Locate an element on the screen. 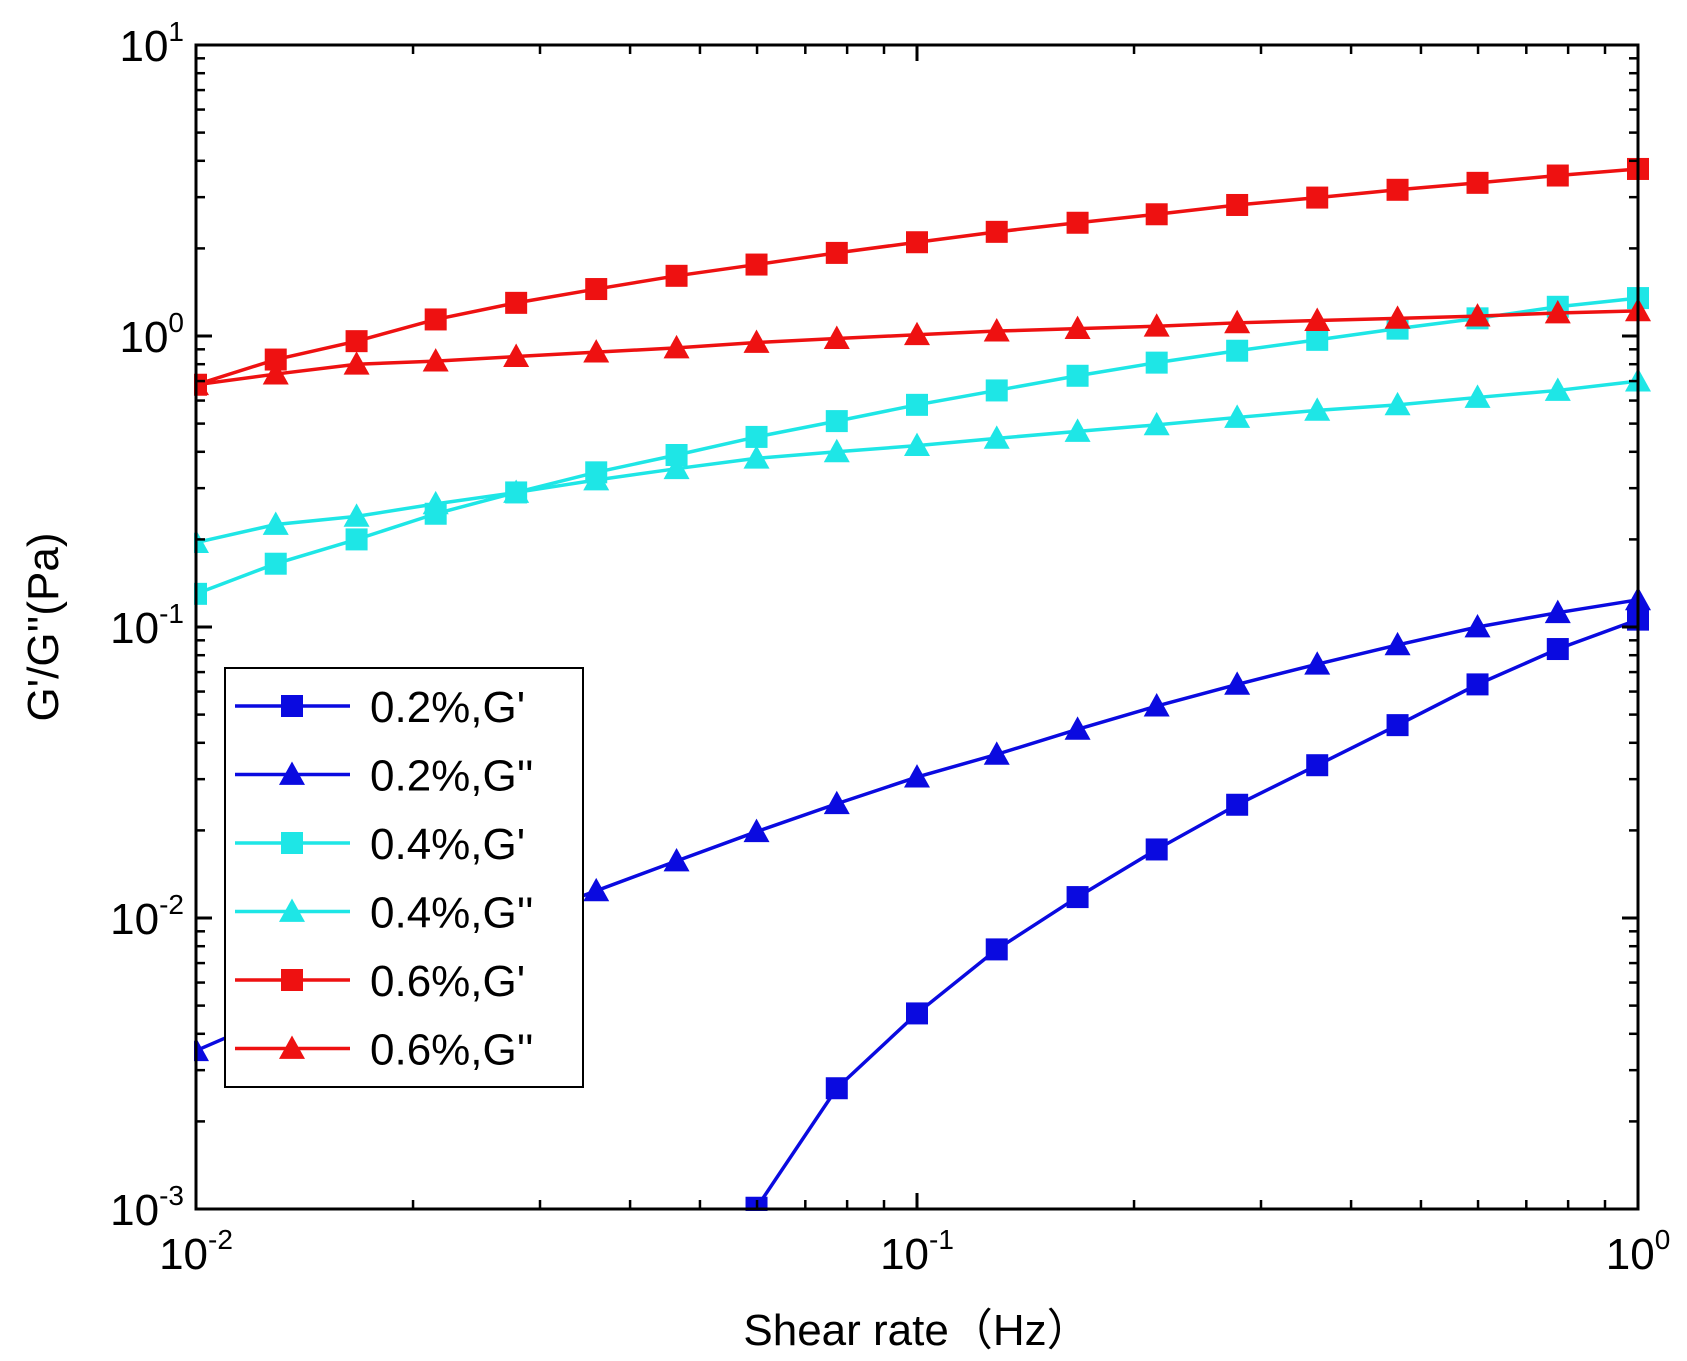  legend-entry: 0.2%,G' is located at coordinates (380, 707).